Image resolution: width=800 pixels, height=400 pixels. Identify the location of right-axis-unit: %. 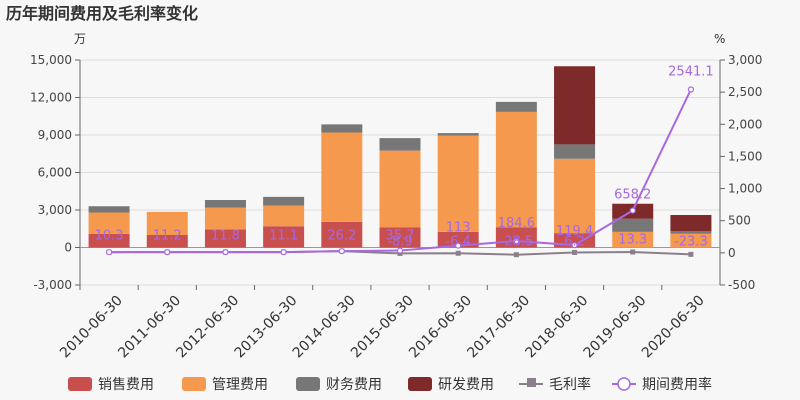
(719, 39).